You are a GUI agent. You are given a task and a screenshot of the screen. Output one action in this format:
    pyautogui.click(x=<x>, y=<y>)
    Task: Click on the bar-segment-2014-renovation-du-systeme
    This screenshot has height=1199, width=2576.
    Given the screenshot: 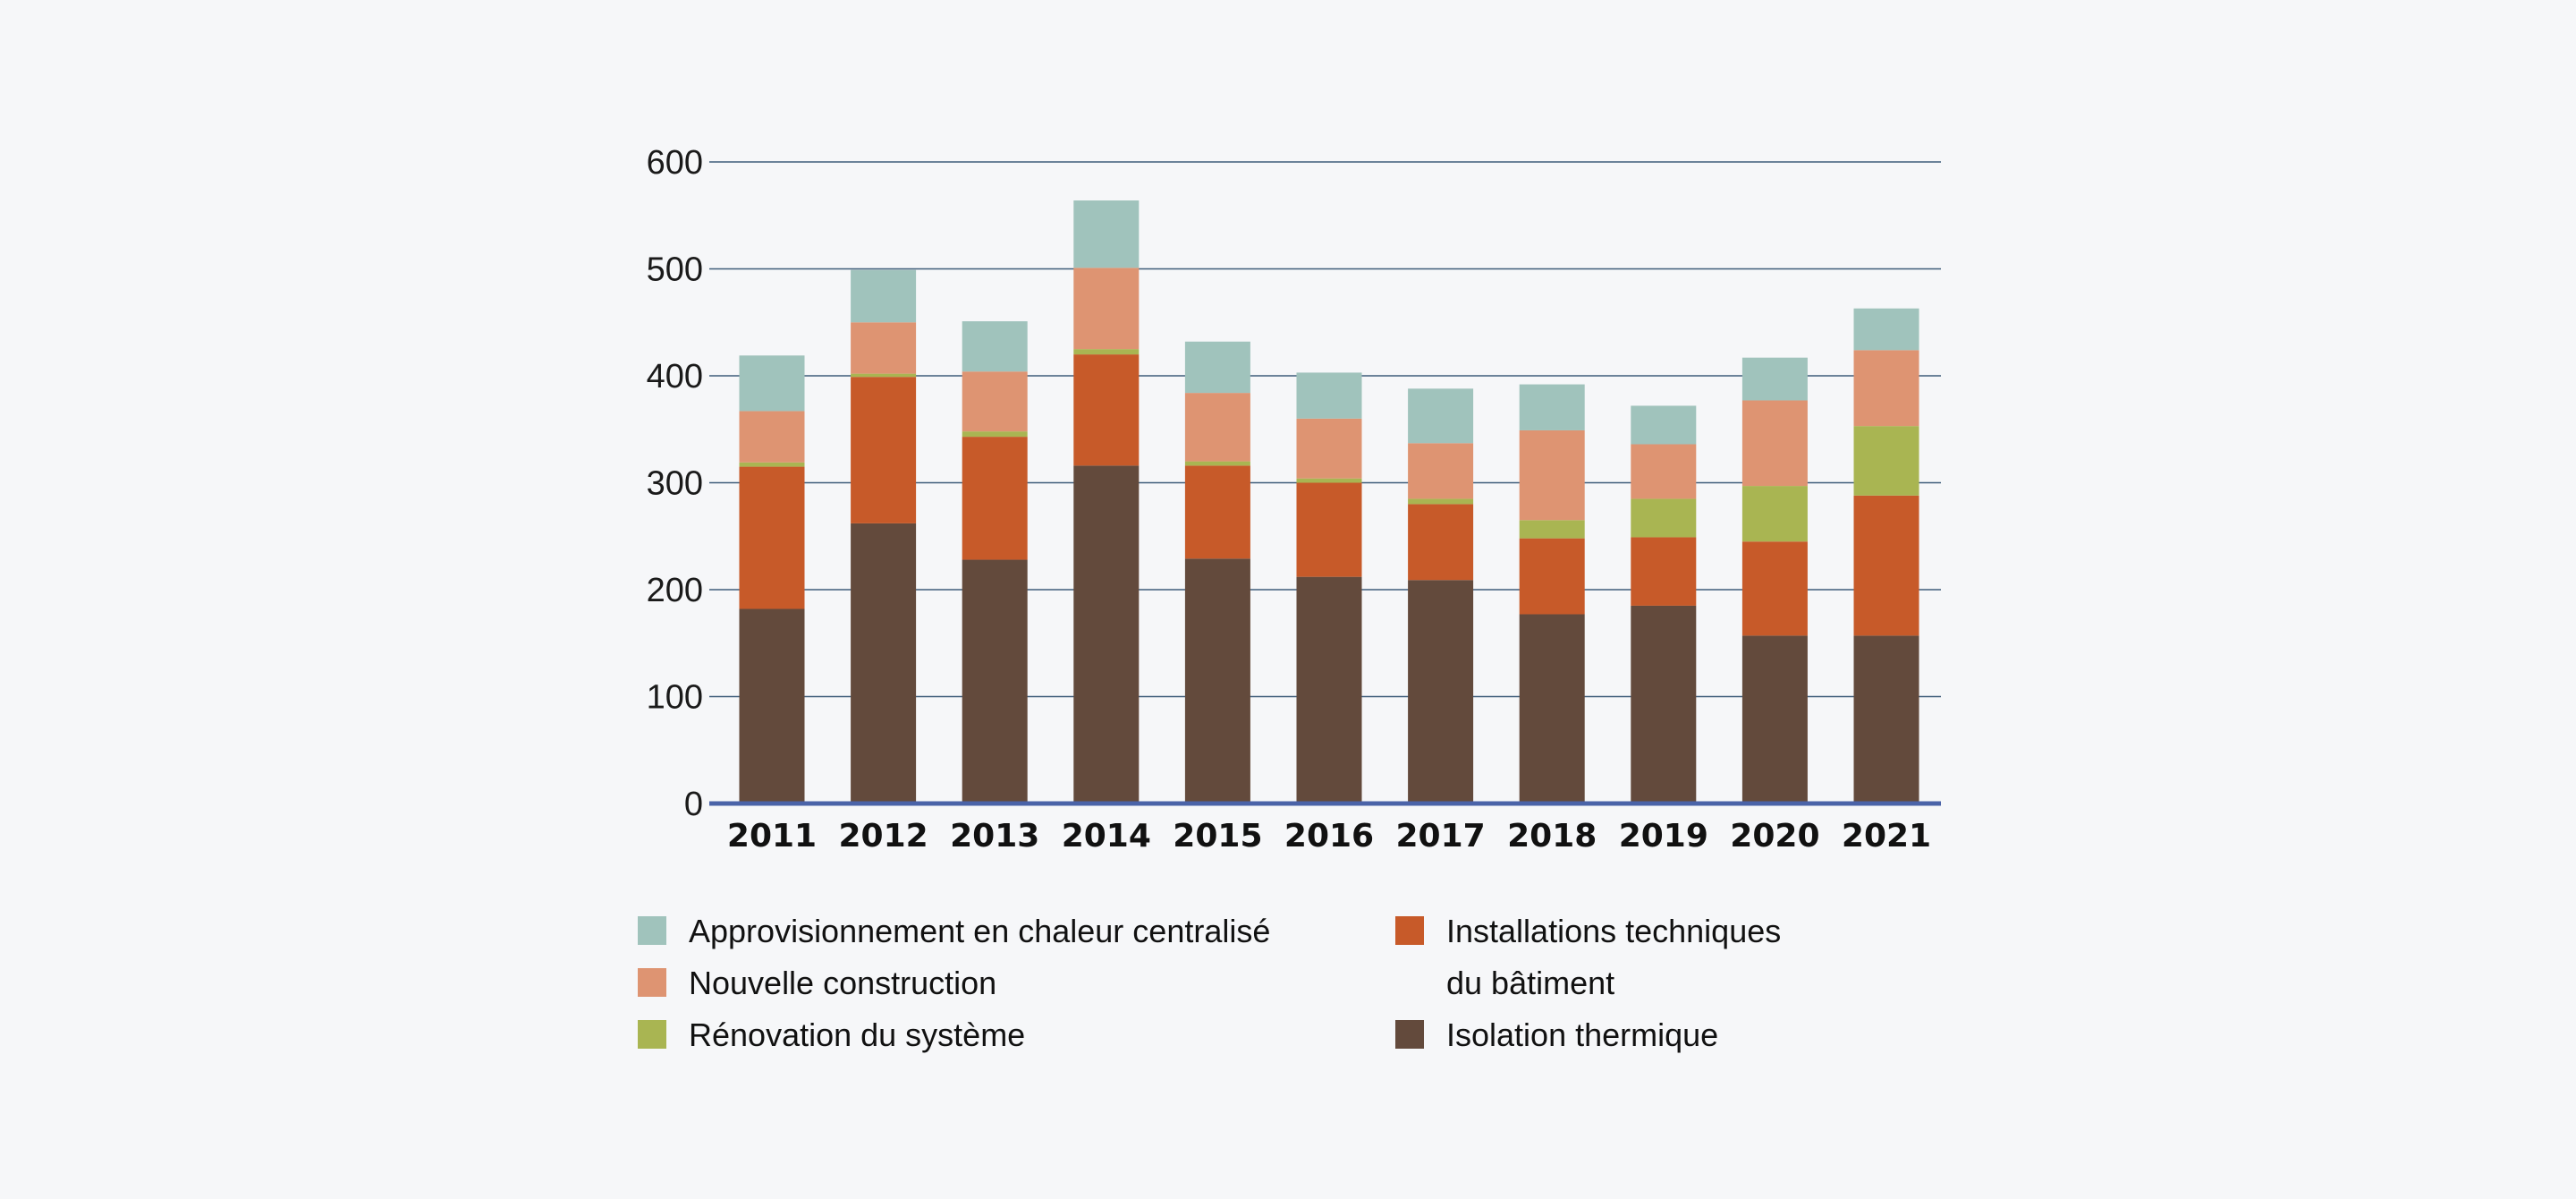 What is the action you would take?
    pyautogui.click(x=1106, y=352)
    